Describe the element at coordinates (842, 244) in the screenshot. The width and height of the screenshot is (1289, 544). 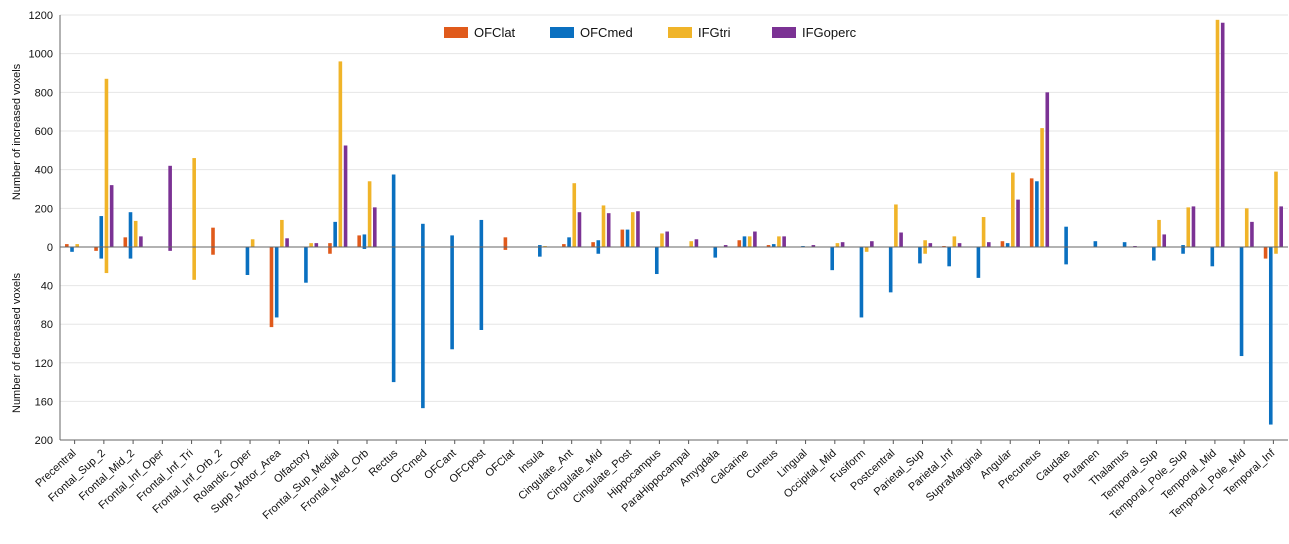
I see `bar-increased-IFGoperc-Occipital_Mid` at that location.